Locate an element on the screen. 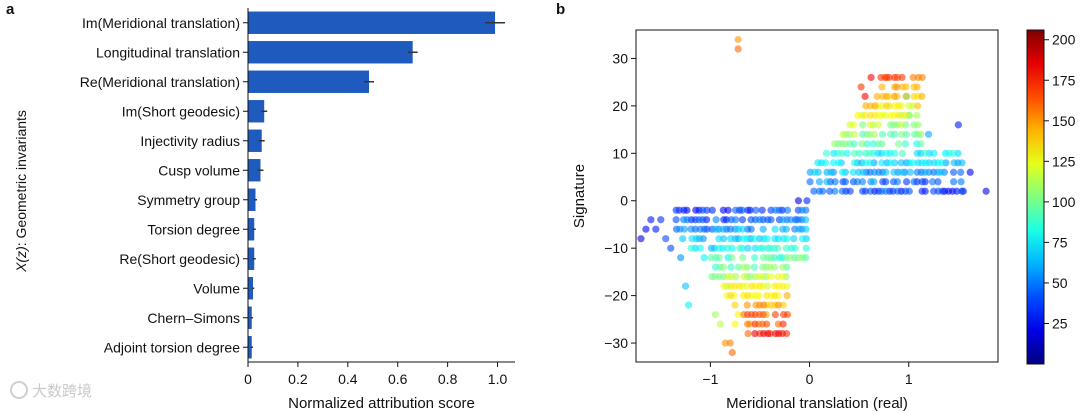 The image size is (1080, 412). colorbar-tick-label: 50 is located at coordinates (1060, 283).